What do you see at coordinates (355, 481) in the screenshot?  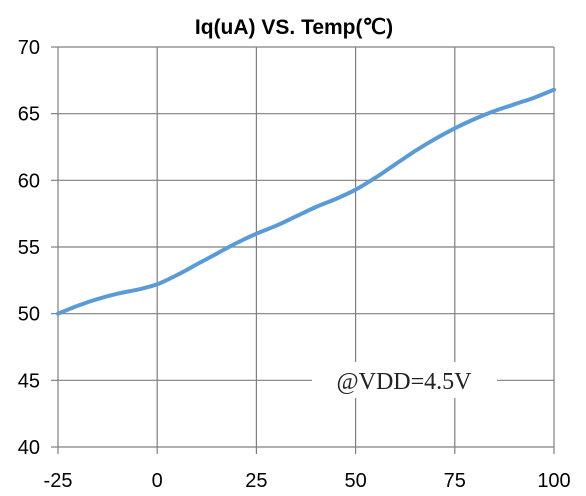 I see `x-tick-label: 50` at bounding box center [355, 481].